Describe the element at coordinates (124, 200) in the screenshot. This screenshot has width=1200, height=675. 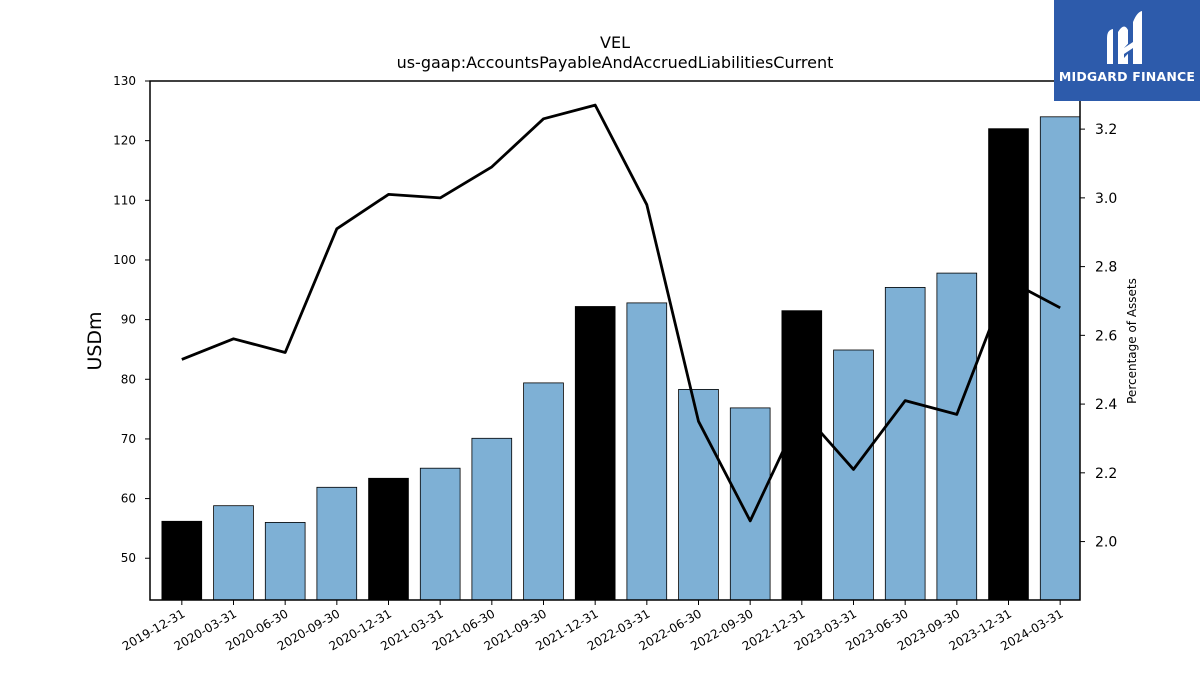
I see `left-tick-label: 110` at that location.